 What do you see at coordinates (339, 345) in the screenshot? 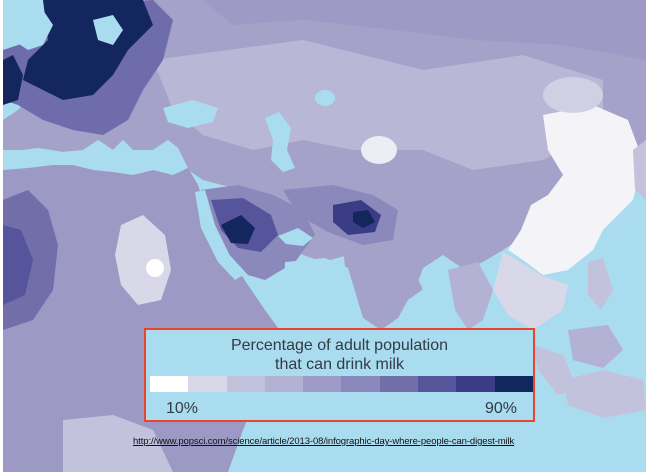
I see `legend-title-line-1: Percentage of adult population` at bounding box center [339, 345].